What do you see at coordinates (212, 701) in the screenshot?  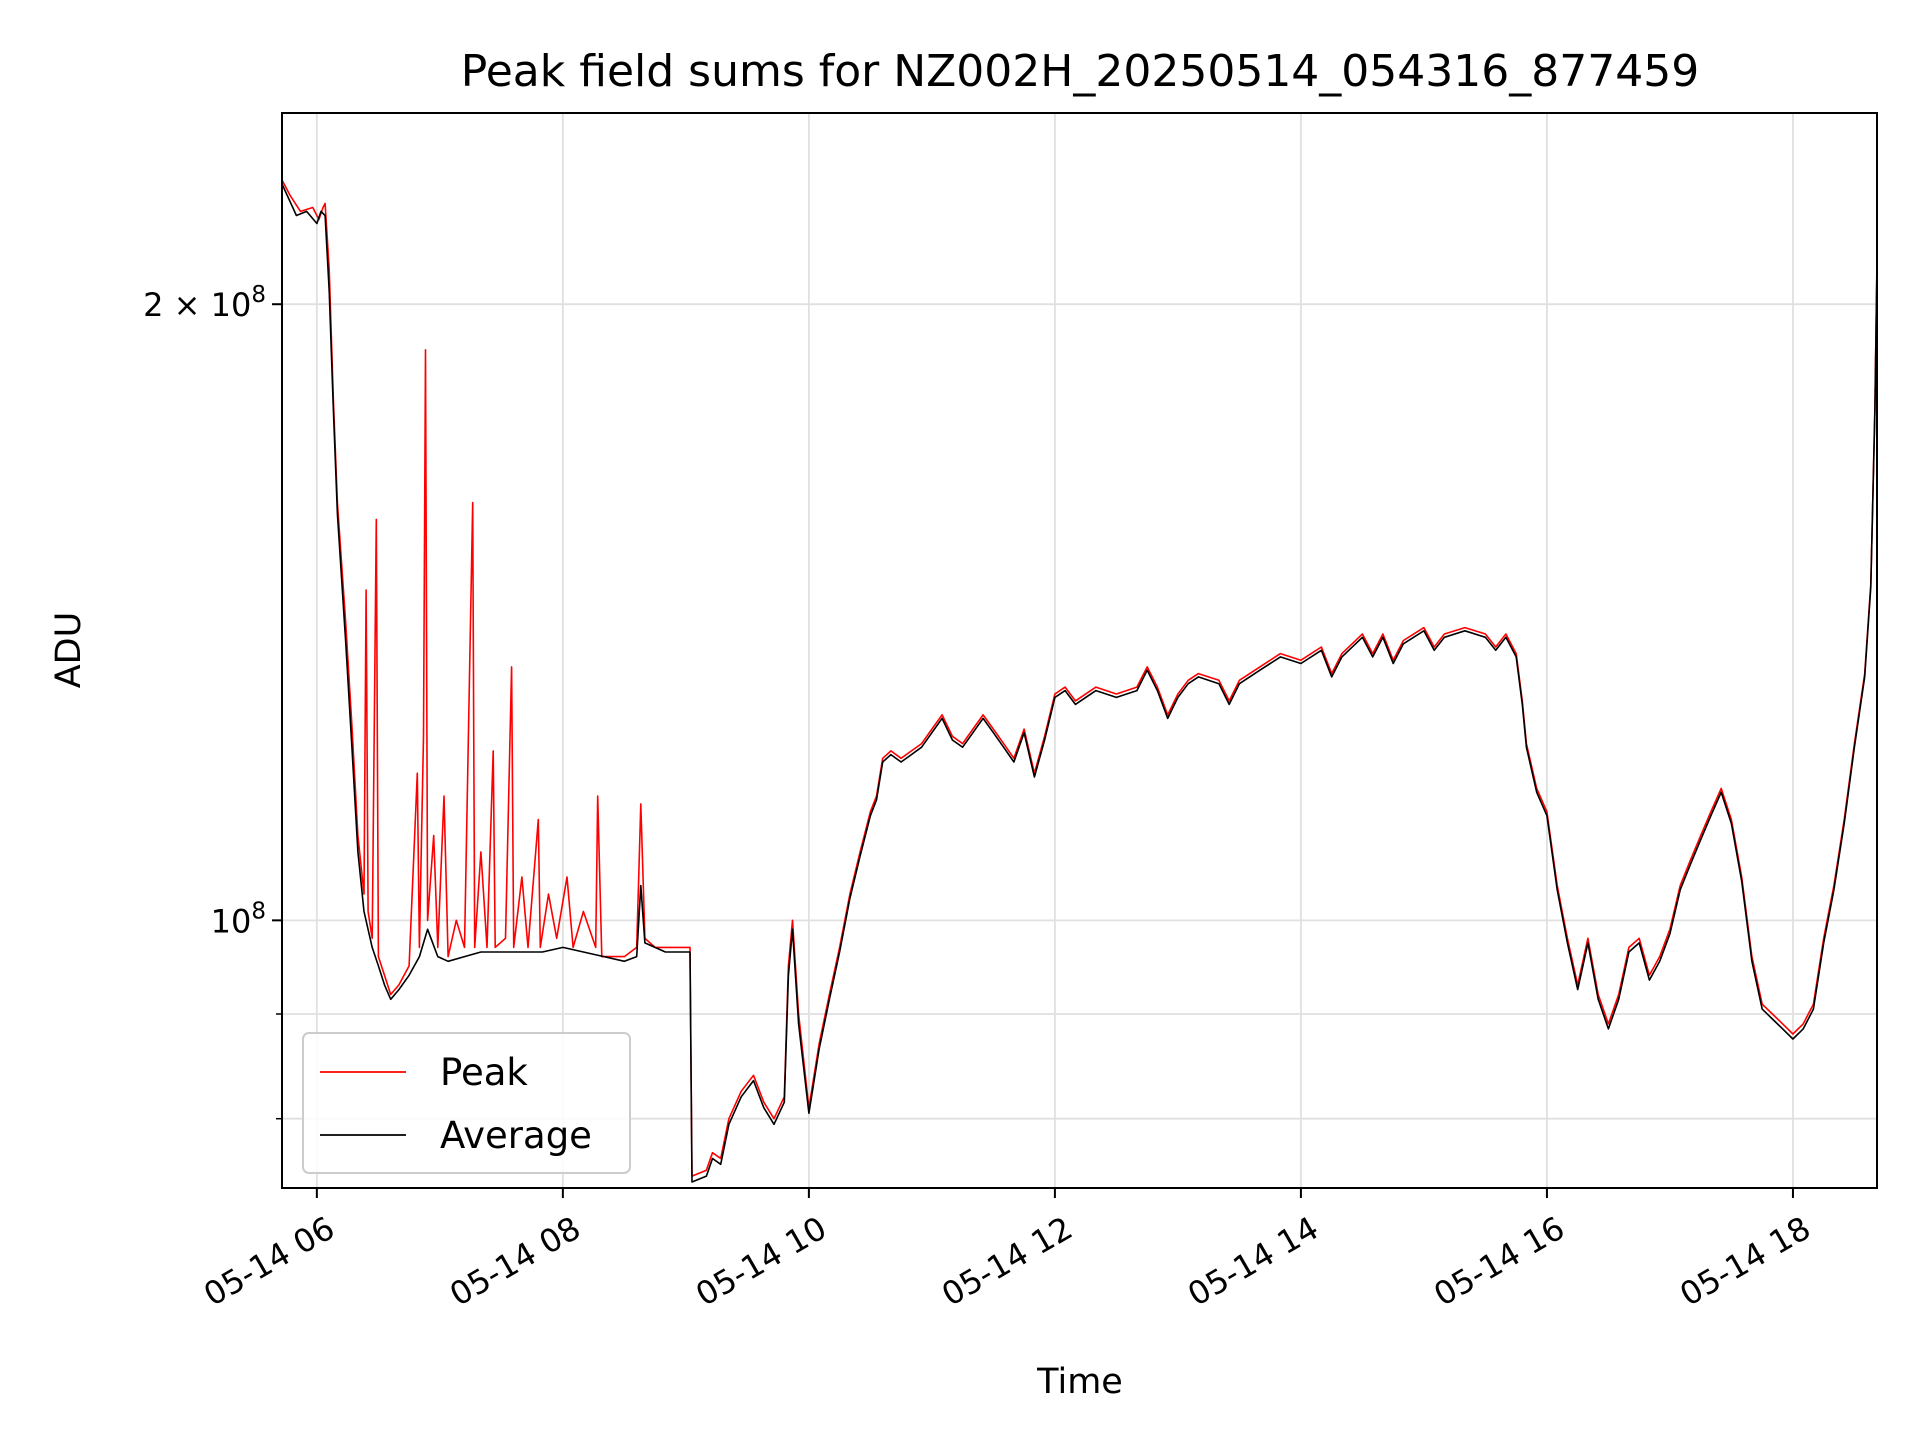 I see `y-axis: 108 2 × 108` at bounding box center [212, 701].